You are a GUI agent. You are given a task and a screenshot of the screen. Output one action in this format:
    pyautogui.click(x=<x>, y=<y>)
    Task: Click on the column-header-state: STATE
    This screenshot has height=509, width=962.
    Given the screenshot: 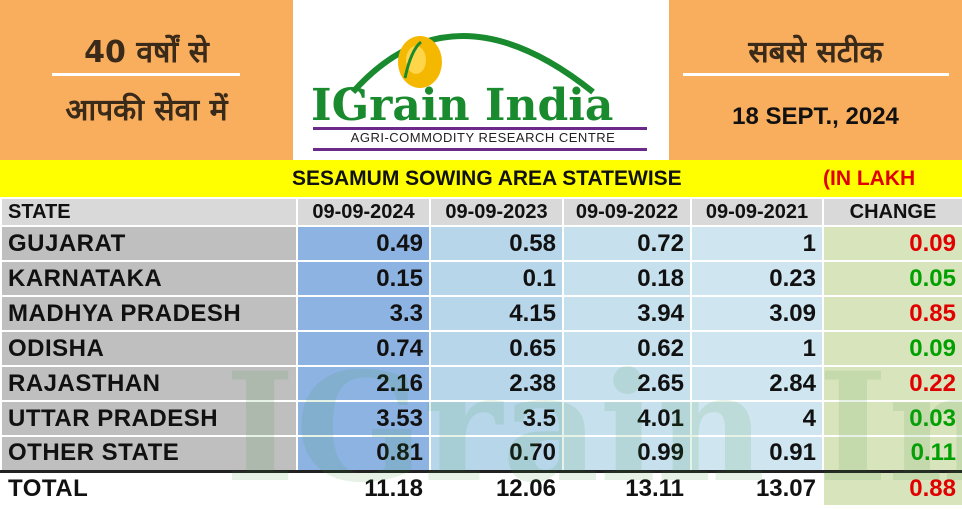 What is the action you would take?
    pyautogui.click(x=149, y=212)
    